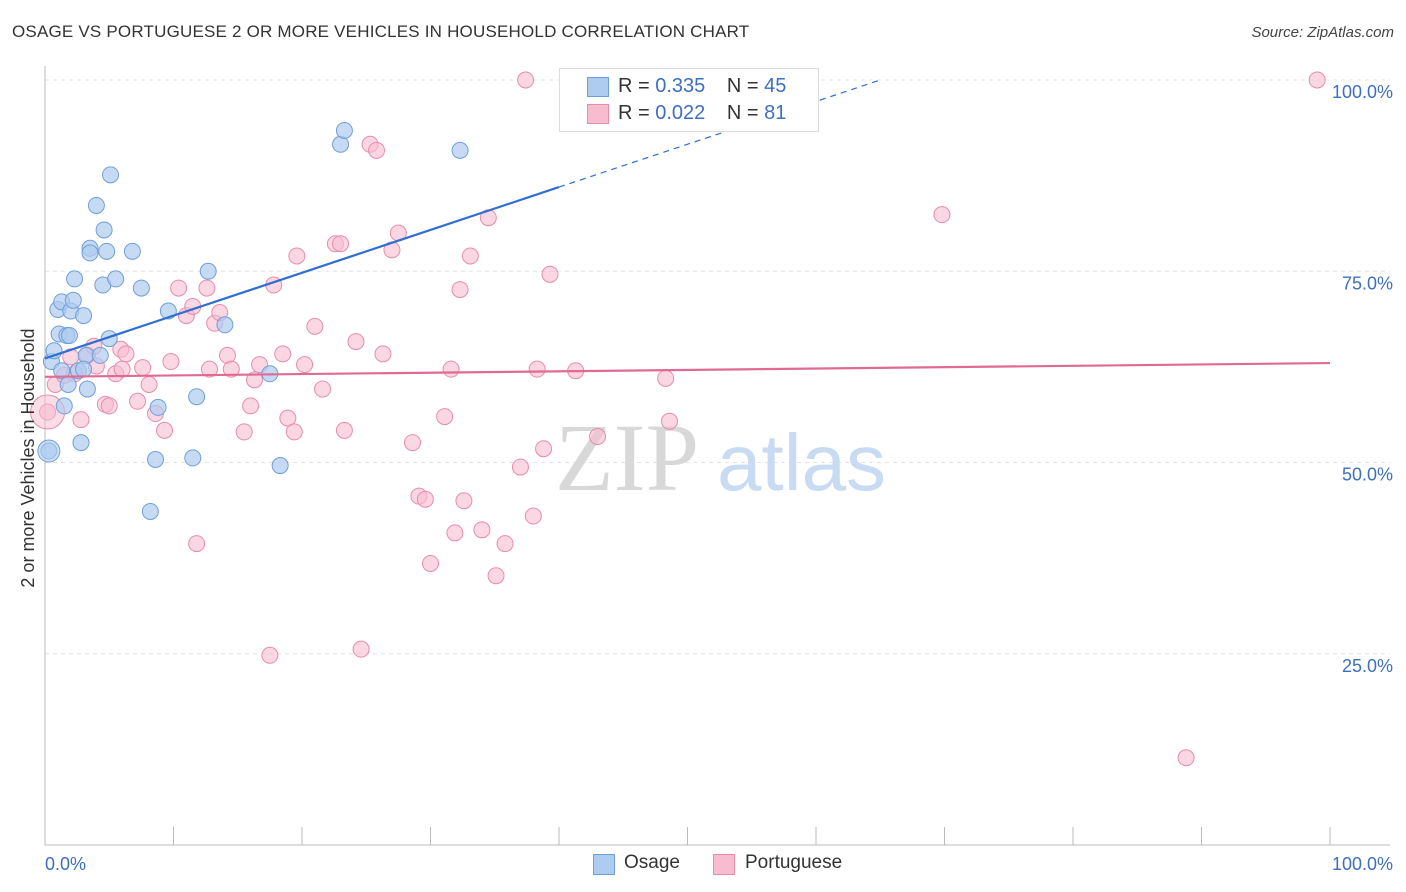 The width and height of the screenshot is (1406, 892). What do you see at coordinates (745, 113) in the screenshot?
I see `portuguese-n-label: N =` at bounding box center [745, 113].